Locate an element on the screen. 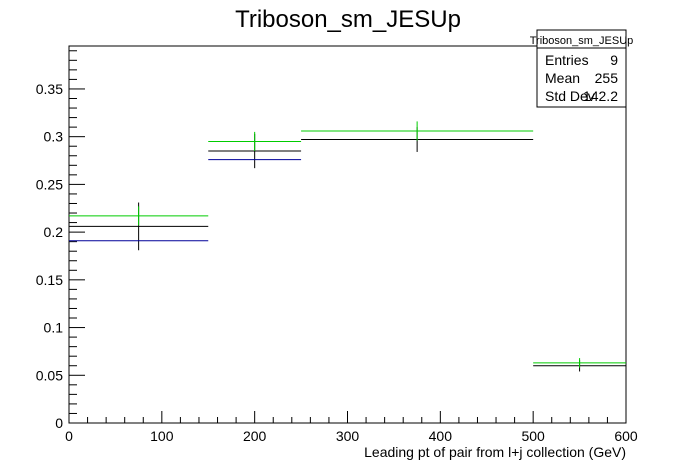  y-tick-label: 0.25 is located at coordinates (49, 184).